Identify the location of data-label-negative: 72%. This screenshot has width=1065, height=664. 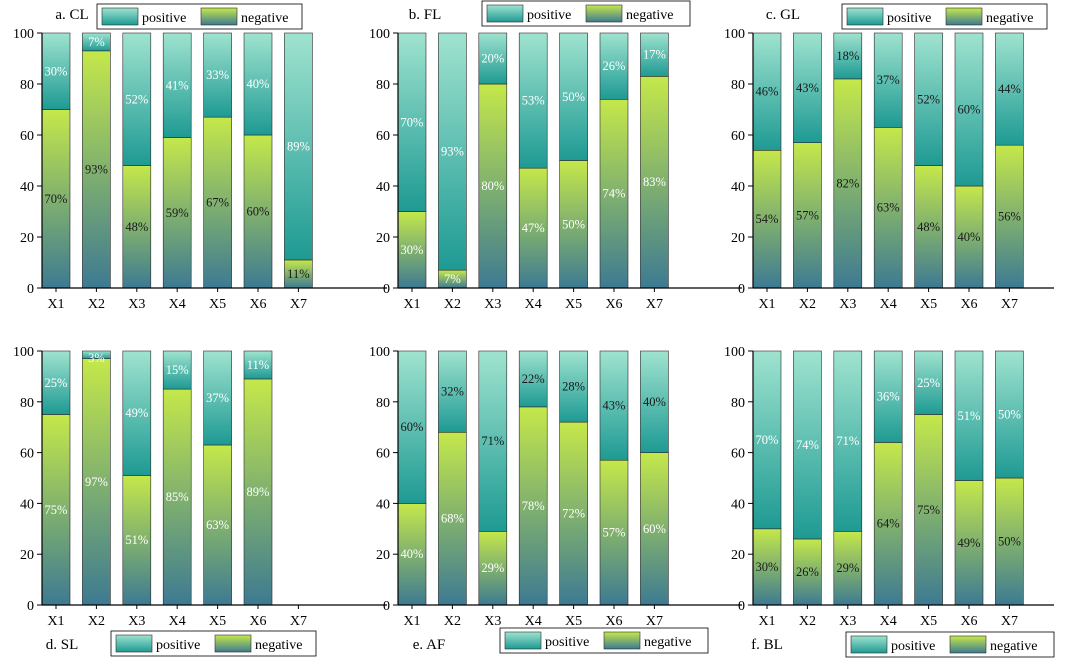
(573, 514).